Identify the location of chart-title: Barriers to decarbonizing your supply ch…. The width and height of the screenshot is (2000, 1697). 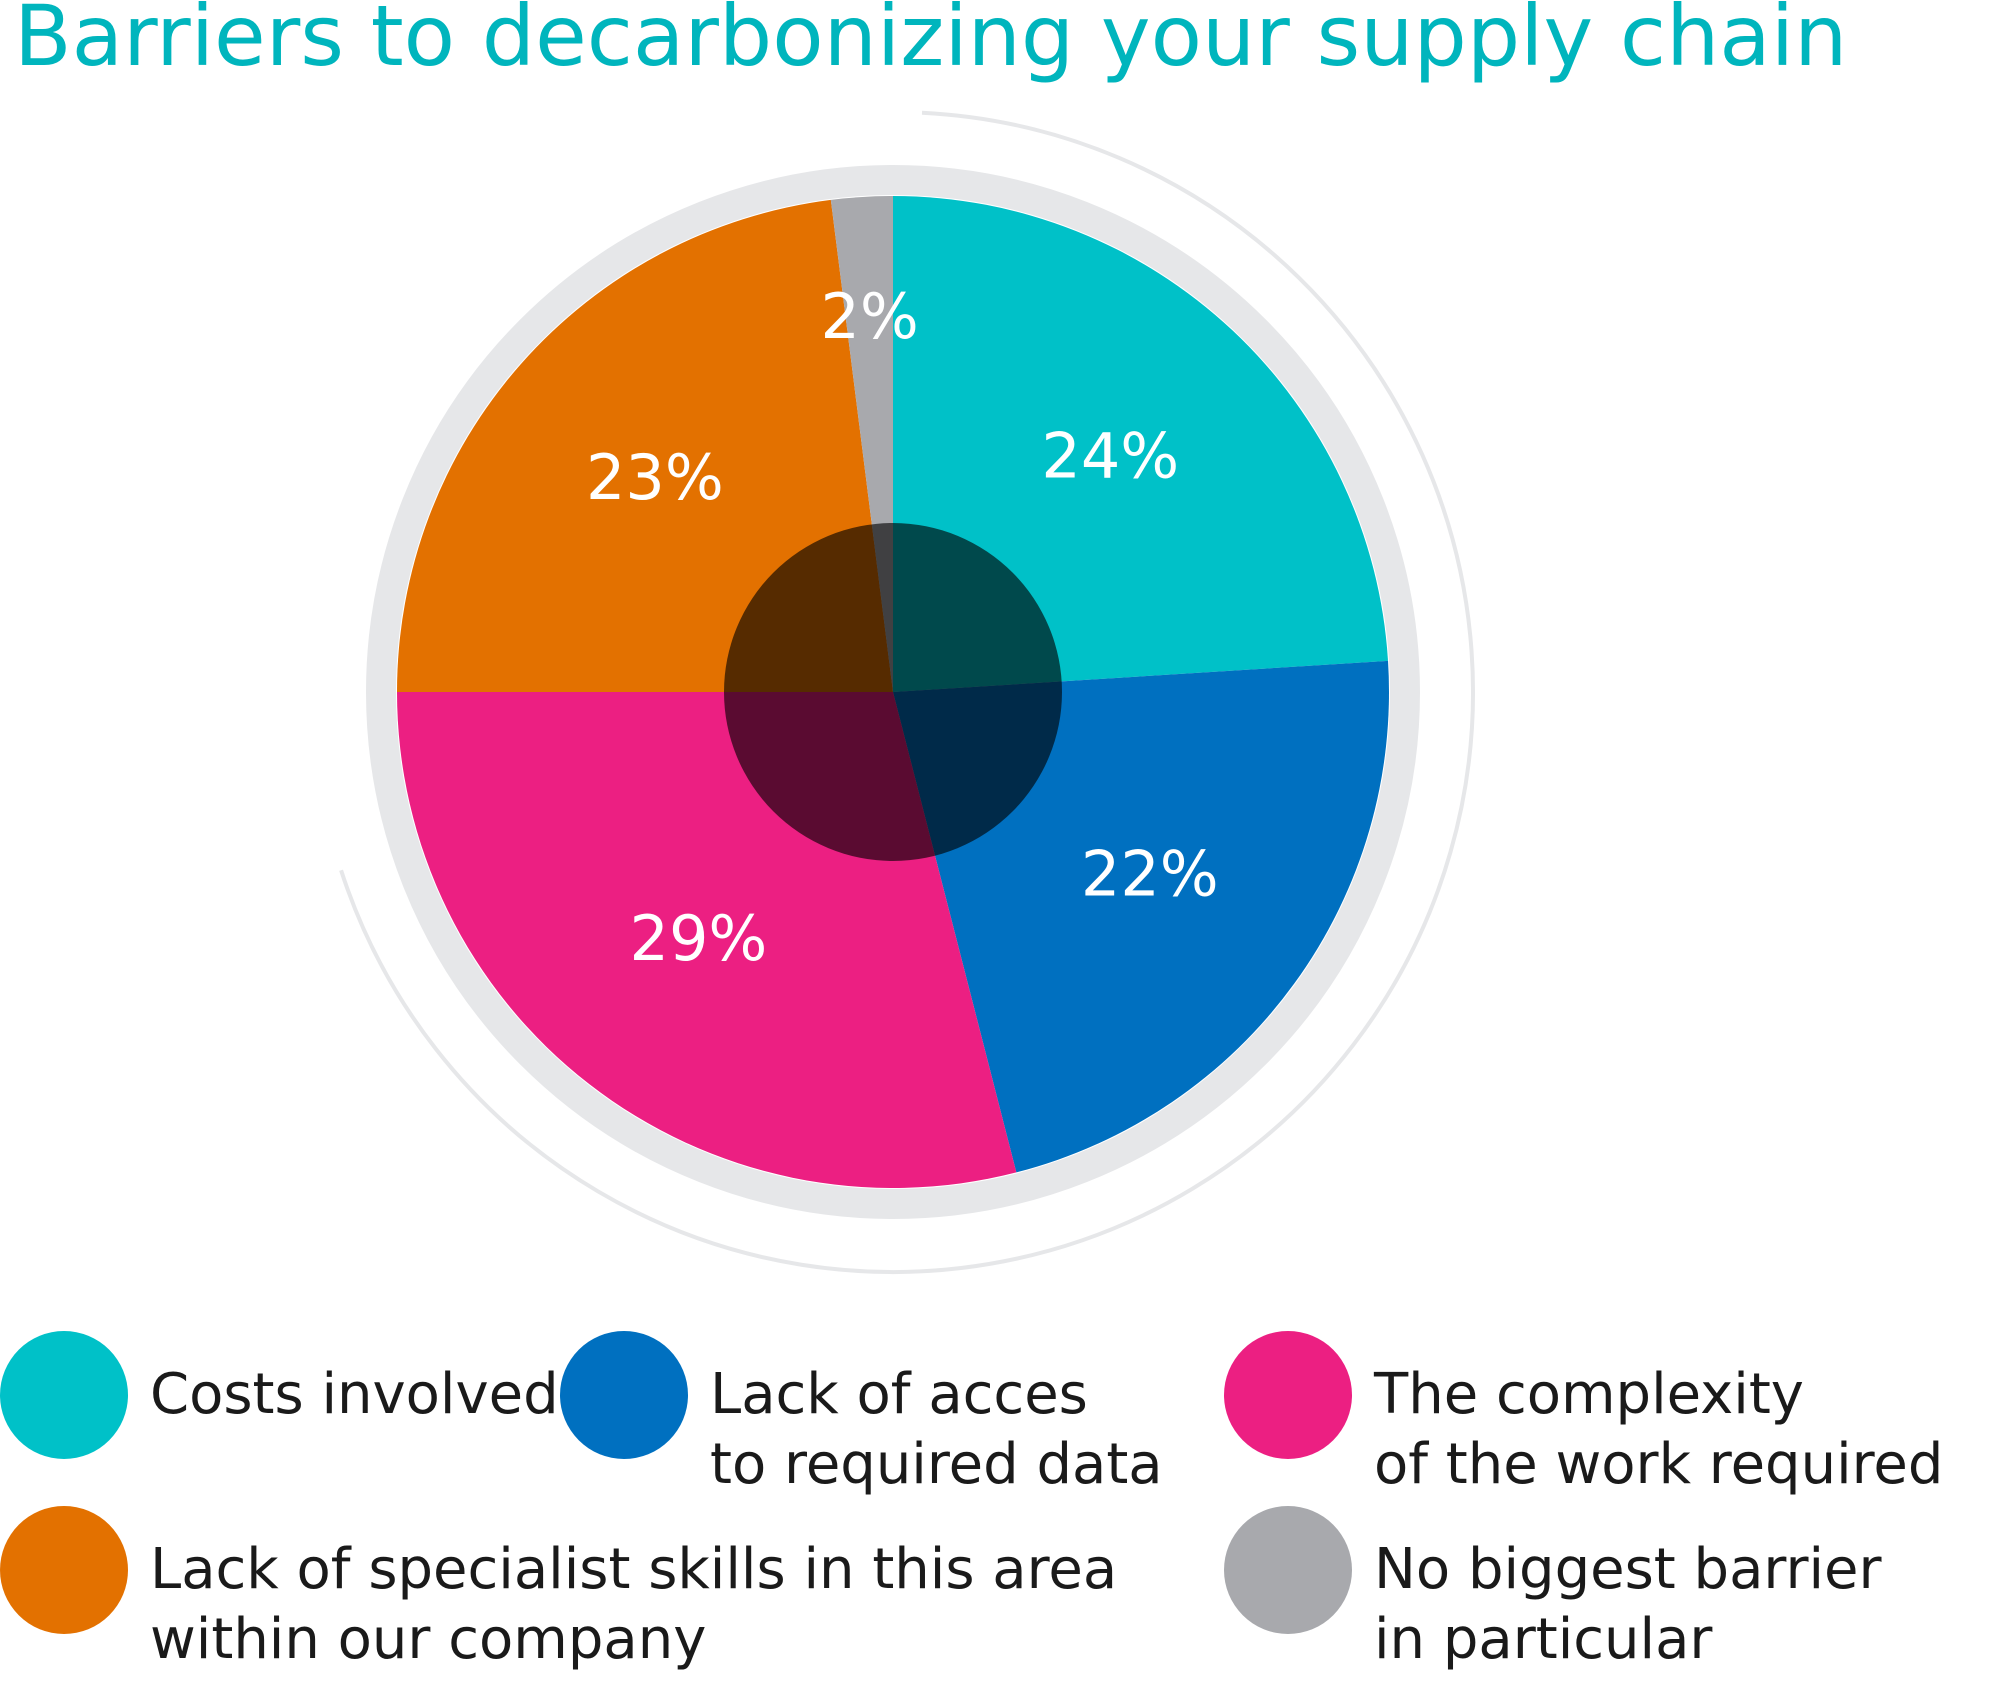
(930, 42).